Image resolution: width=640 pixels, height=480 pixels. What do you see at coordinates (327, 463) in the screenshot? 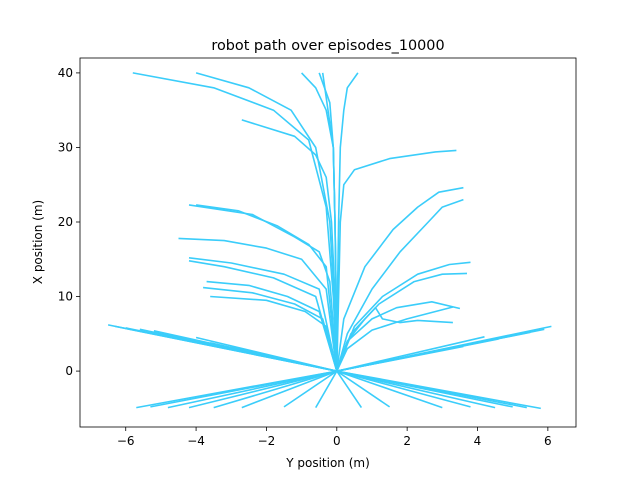
I see `x-axis-label: Y position (m)` at bounding box center [327, 463].